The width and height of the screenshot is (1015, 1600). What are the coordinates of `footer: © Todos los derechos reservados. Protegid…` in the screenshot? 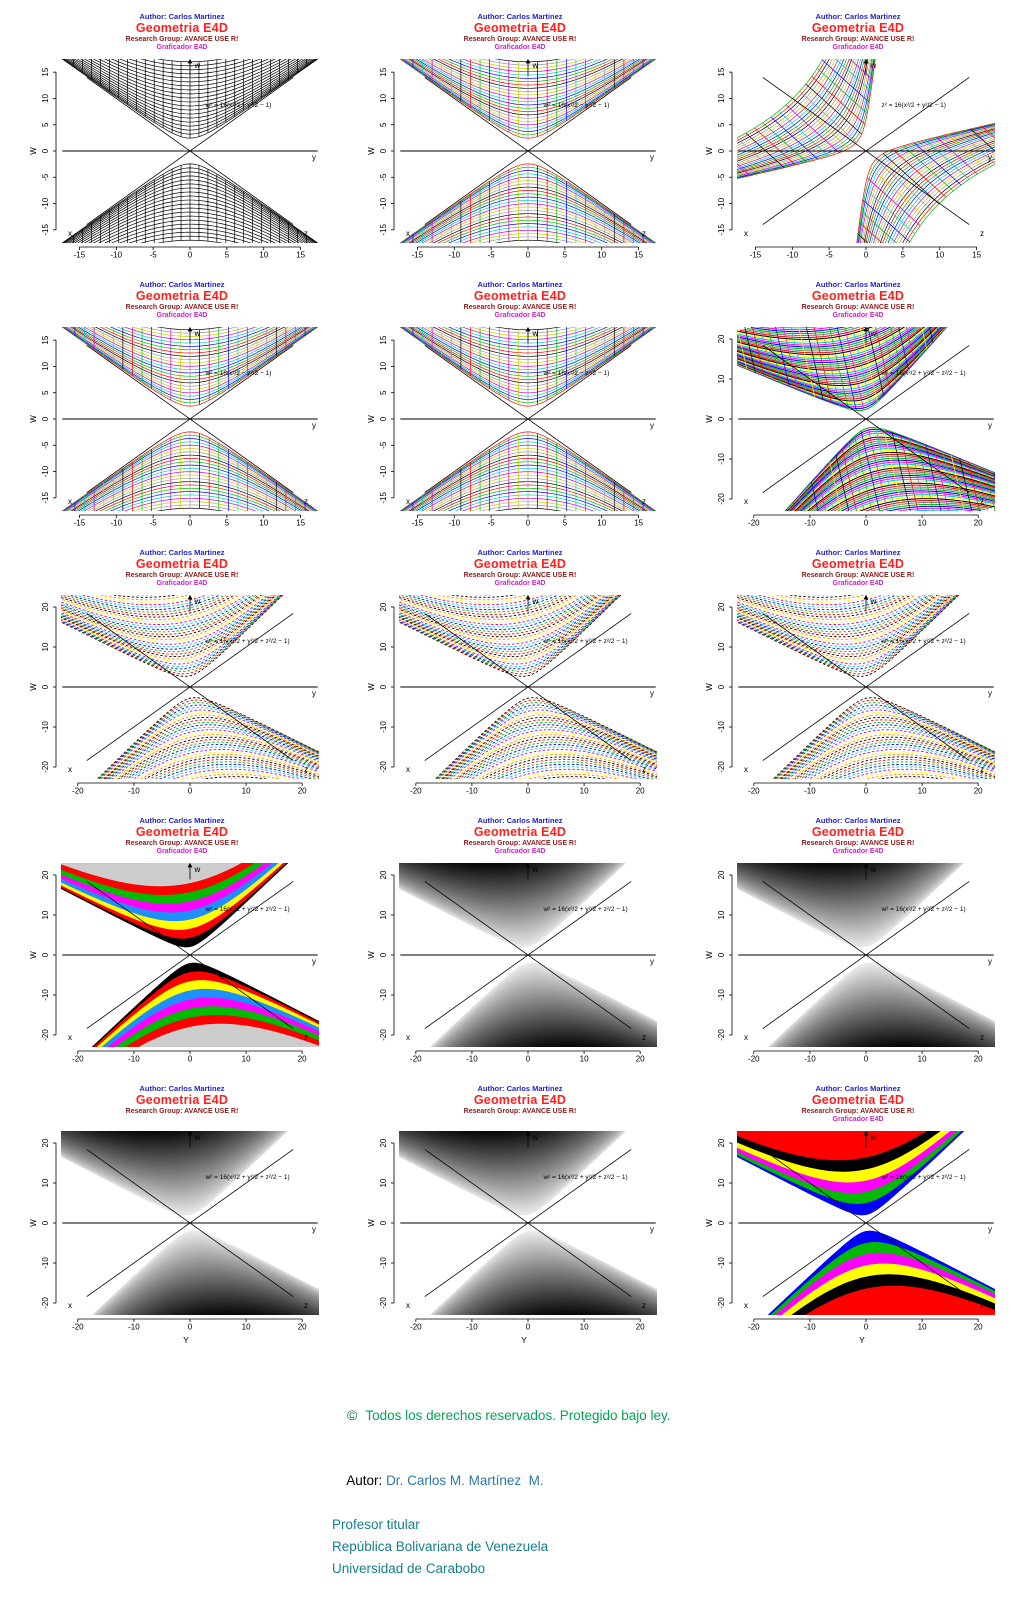 It's located at (673, 1481).